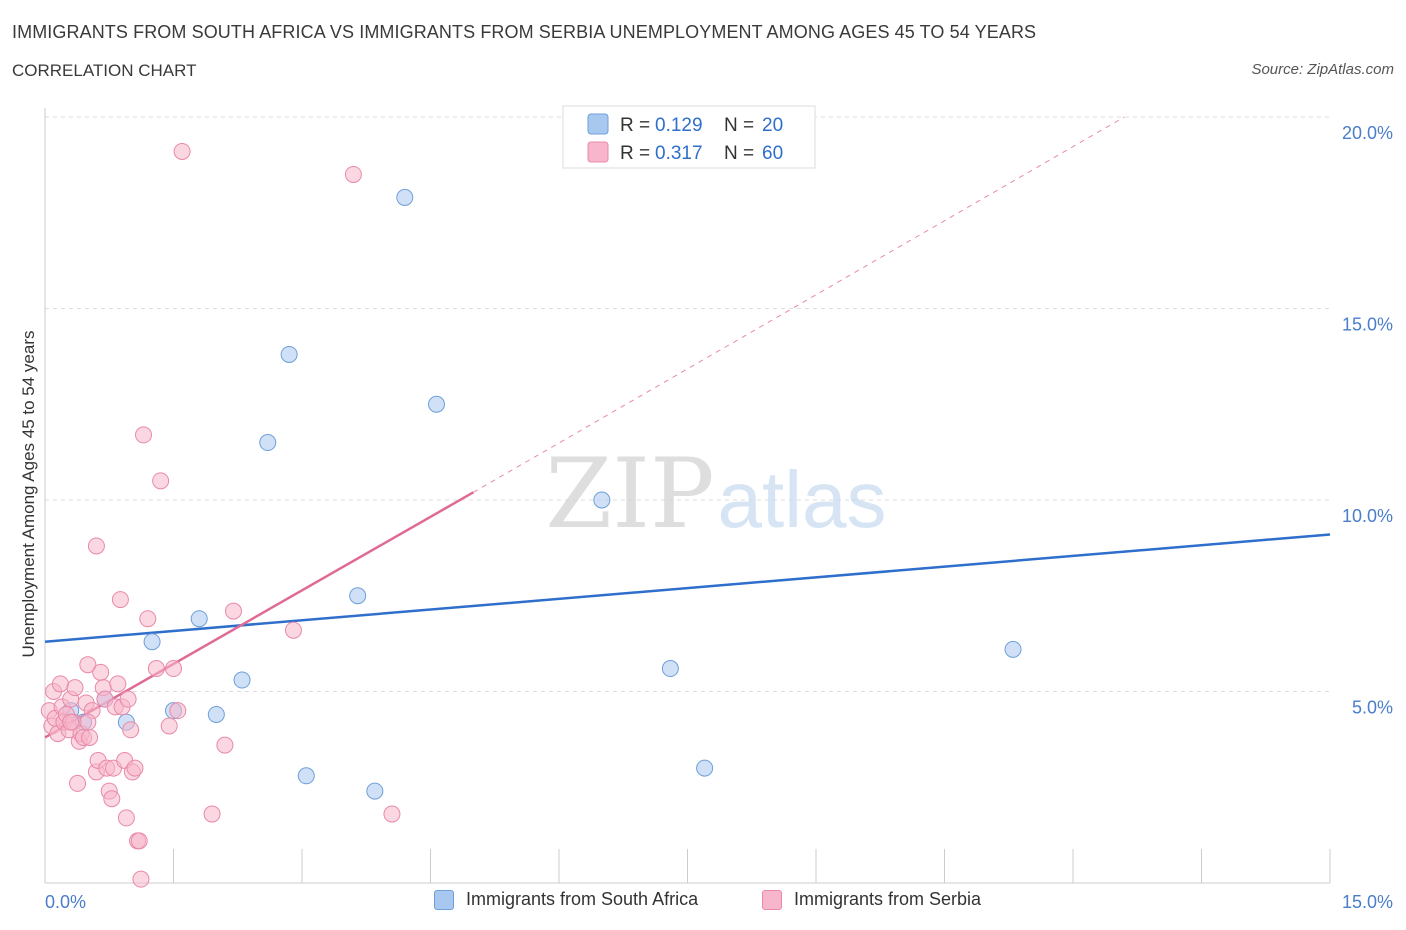  What do you see at coordinates (1367, 325) in the screenshot?
I see `y-tick-label: 15.0%` at bounding box center [1367, 325].